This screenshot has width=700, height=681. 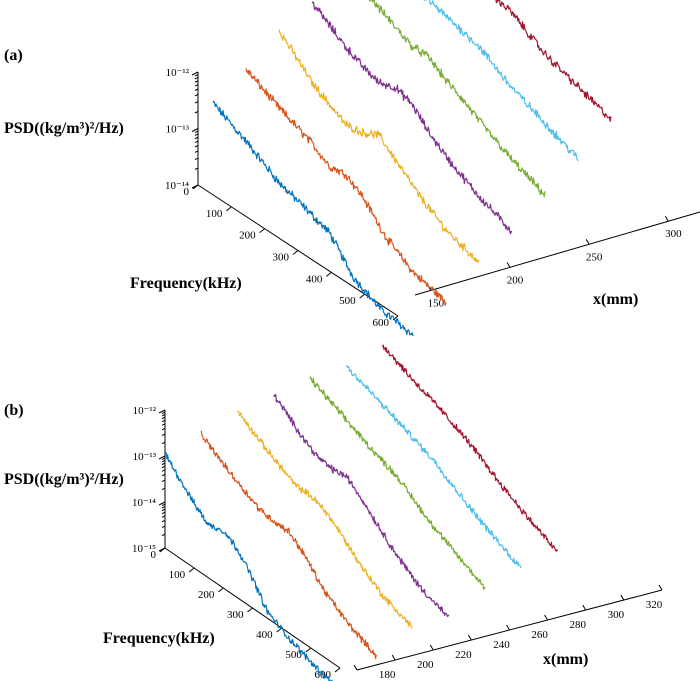 What do you see at coordinates (594, 257) in the screenshot?
I see `x-tick-label: 250` at bounding box center [594, 257].